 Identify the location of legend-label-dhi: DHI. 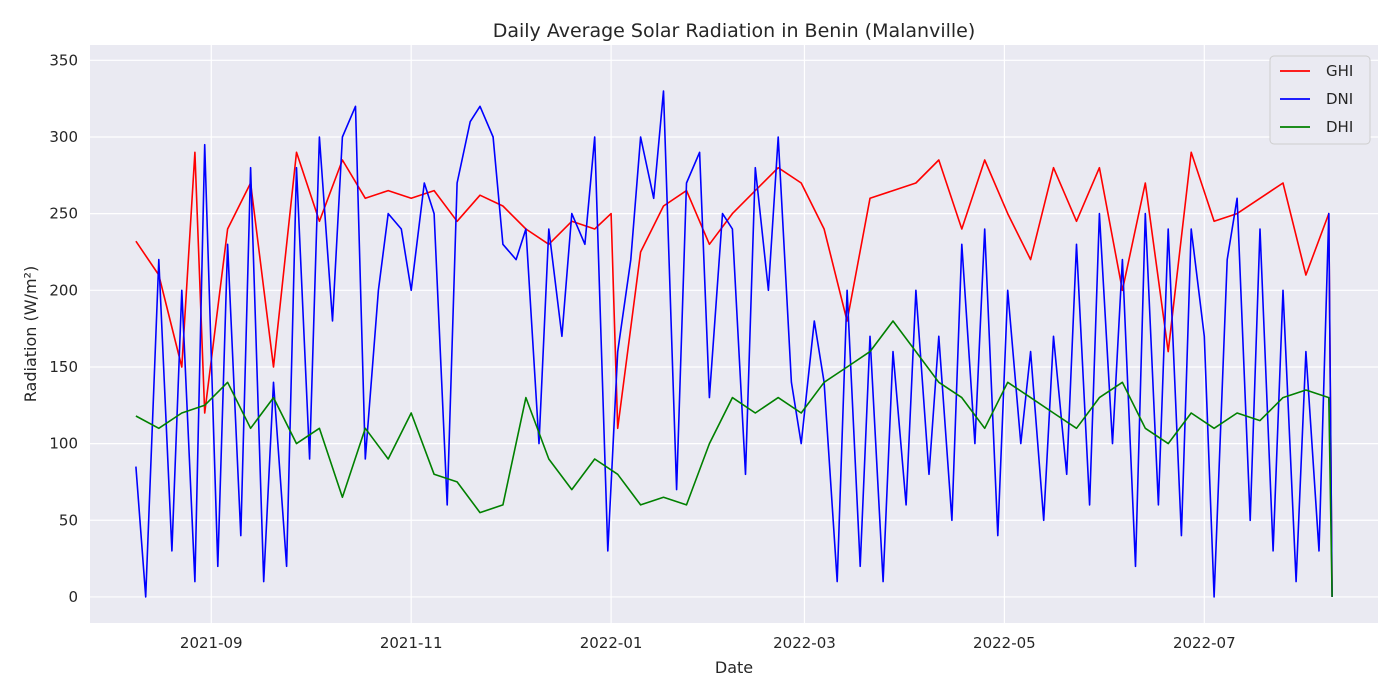
(1339, 127).